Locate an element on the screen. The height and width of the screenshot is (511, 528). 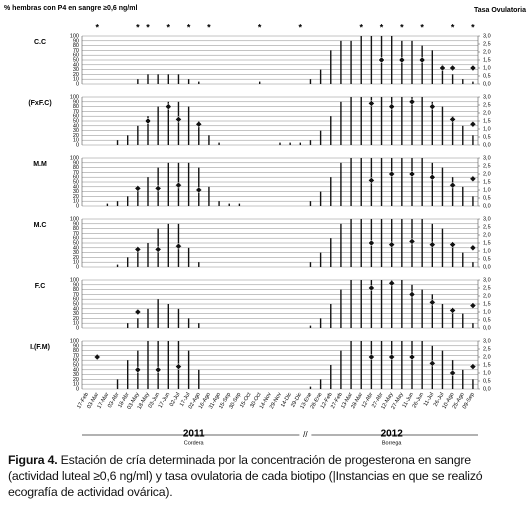
year-label: 2012 is located at coordinates (392, 434).